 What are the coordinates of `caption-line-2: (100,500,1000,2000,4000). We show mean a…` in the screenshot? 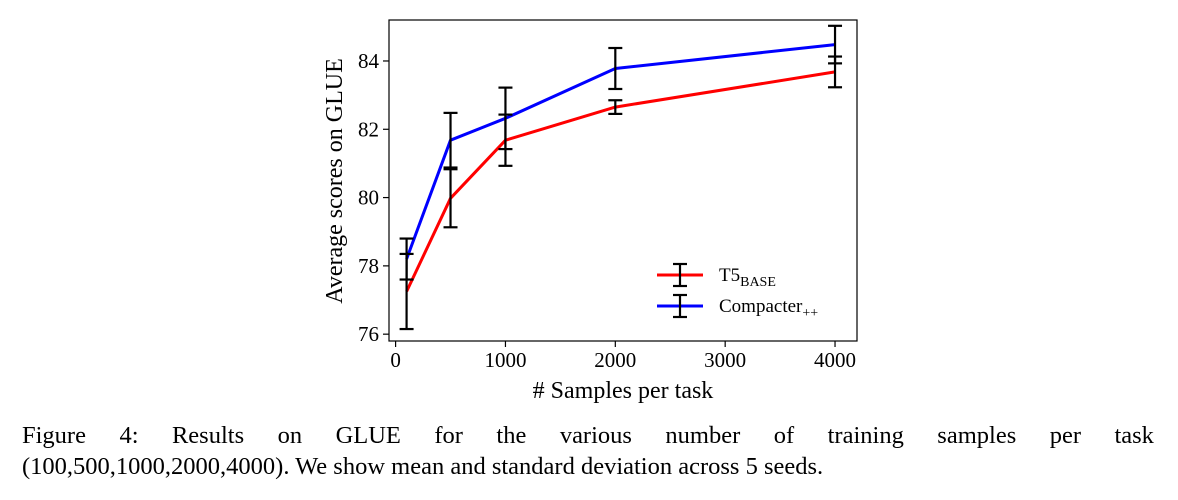 It's located at (423, 466).